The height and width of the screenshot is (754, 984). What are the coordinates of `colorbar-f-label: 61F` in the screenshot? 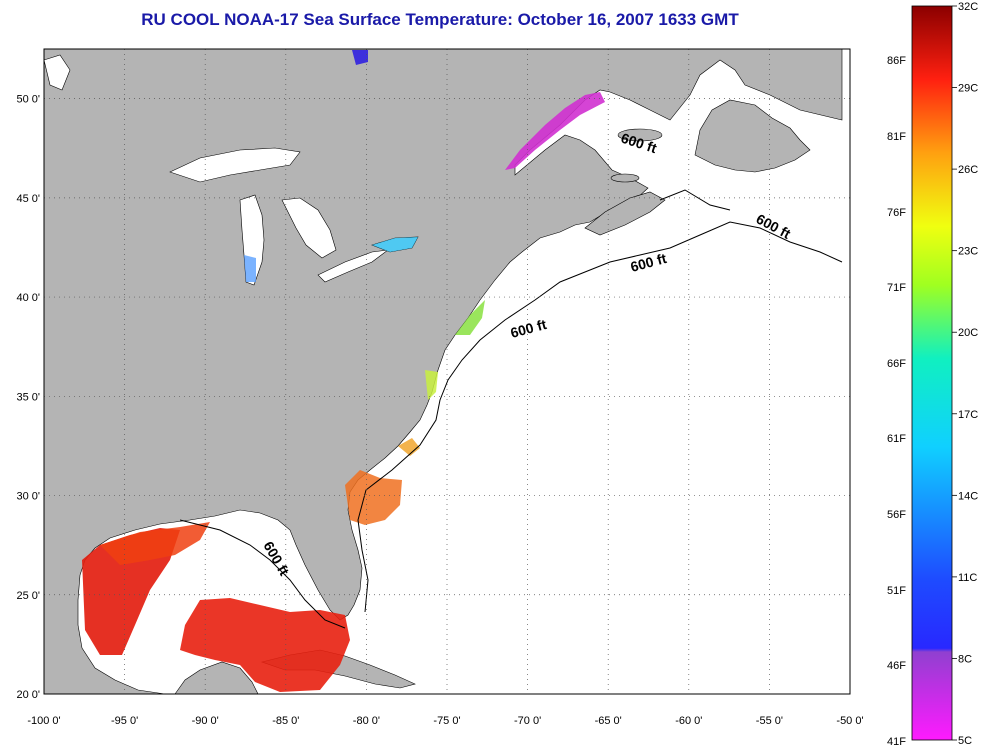 It's located at (896, 439).